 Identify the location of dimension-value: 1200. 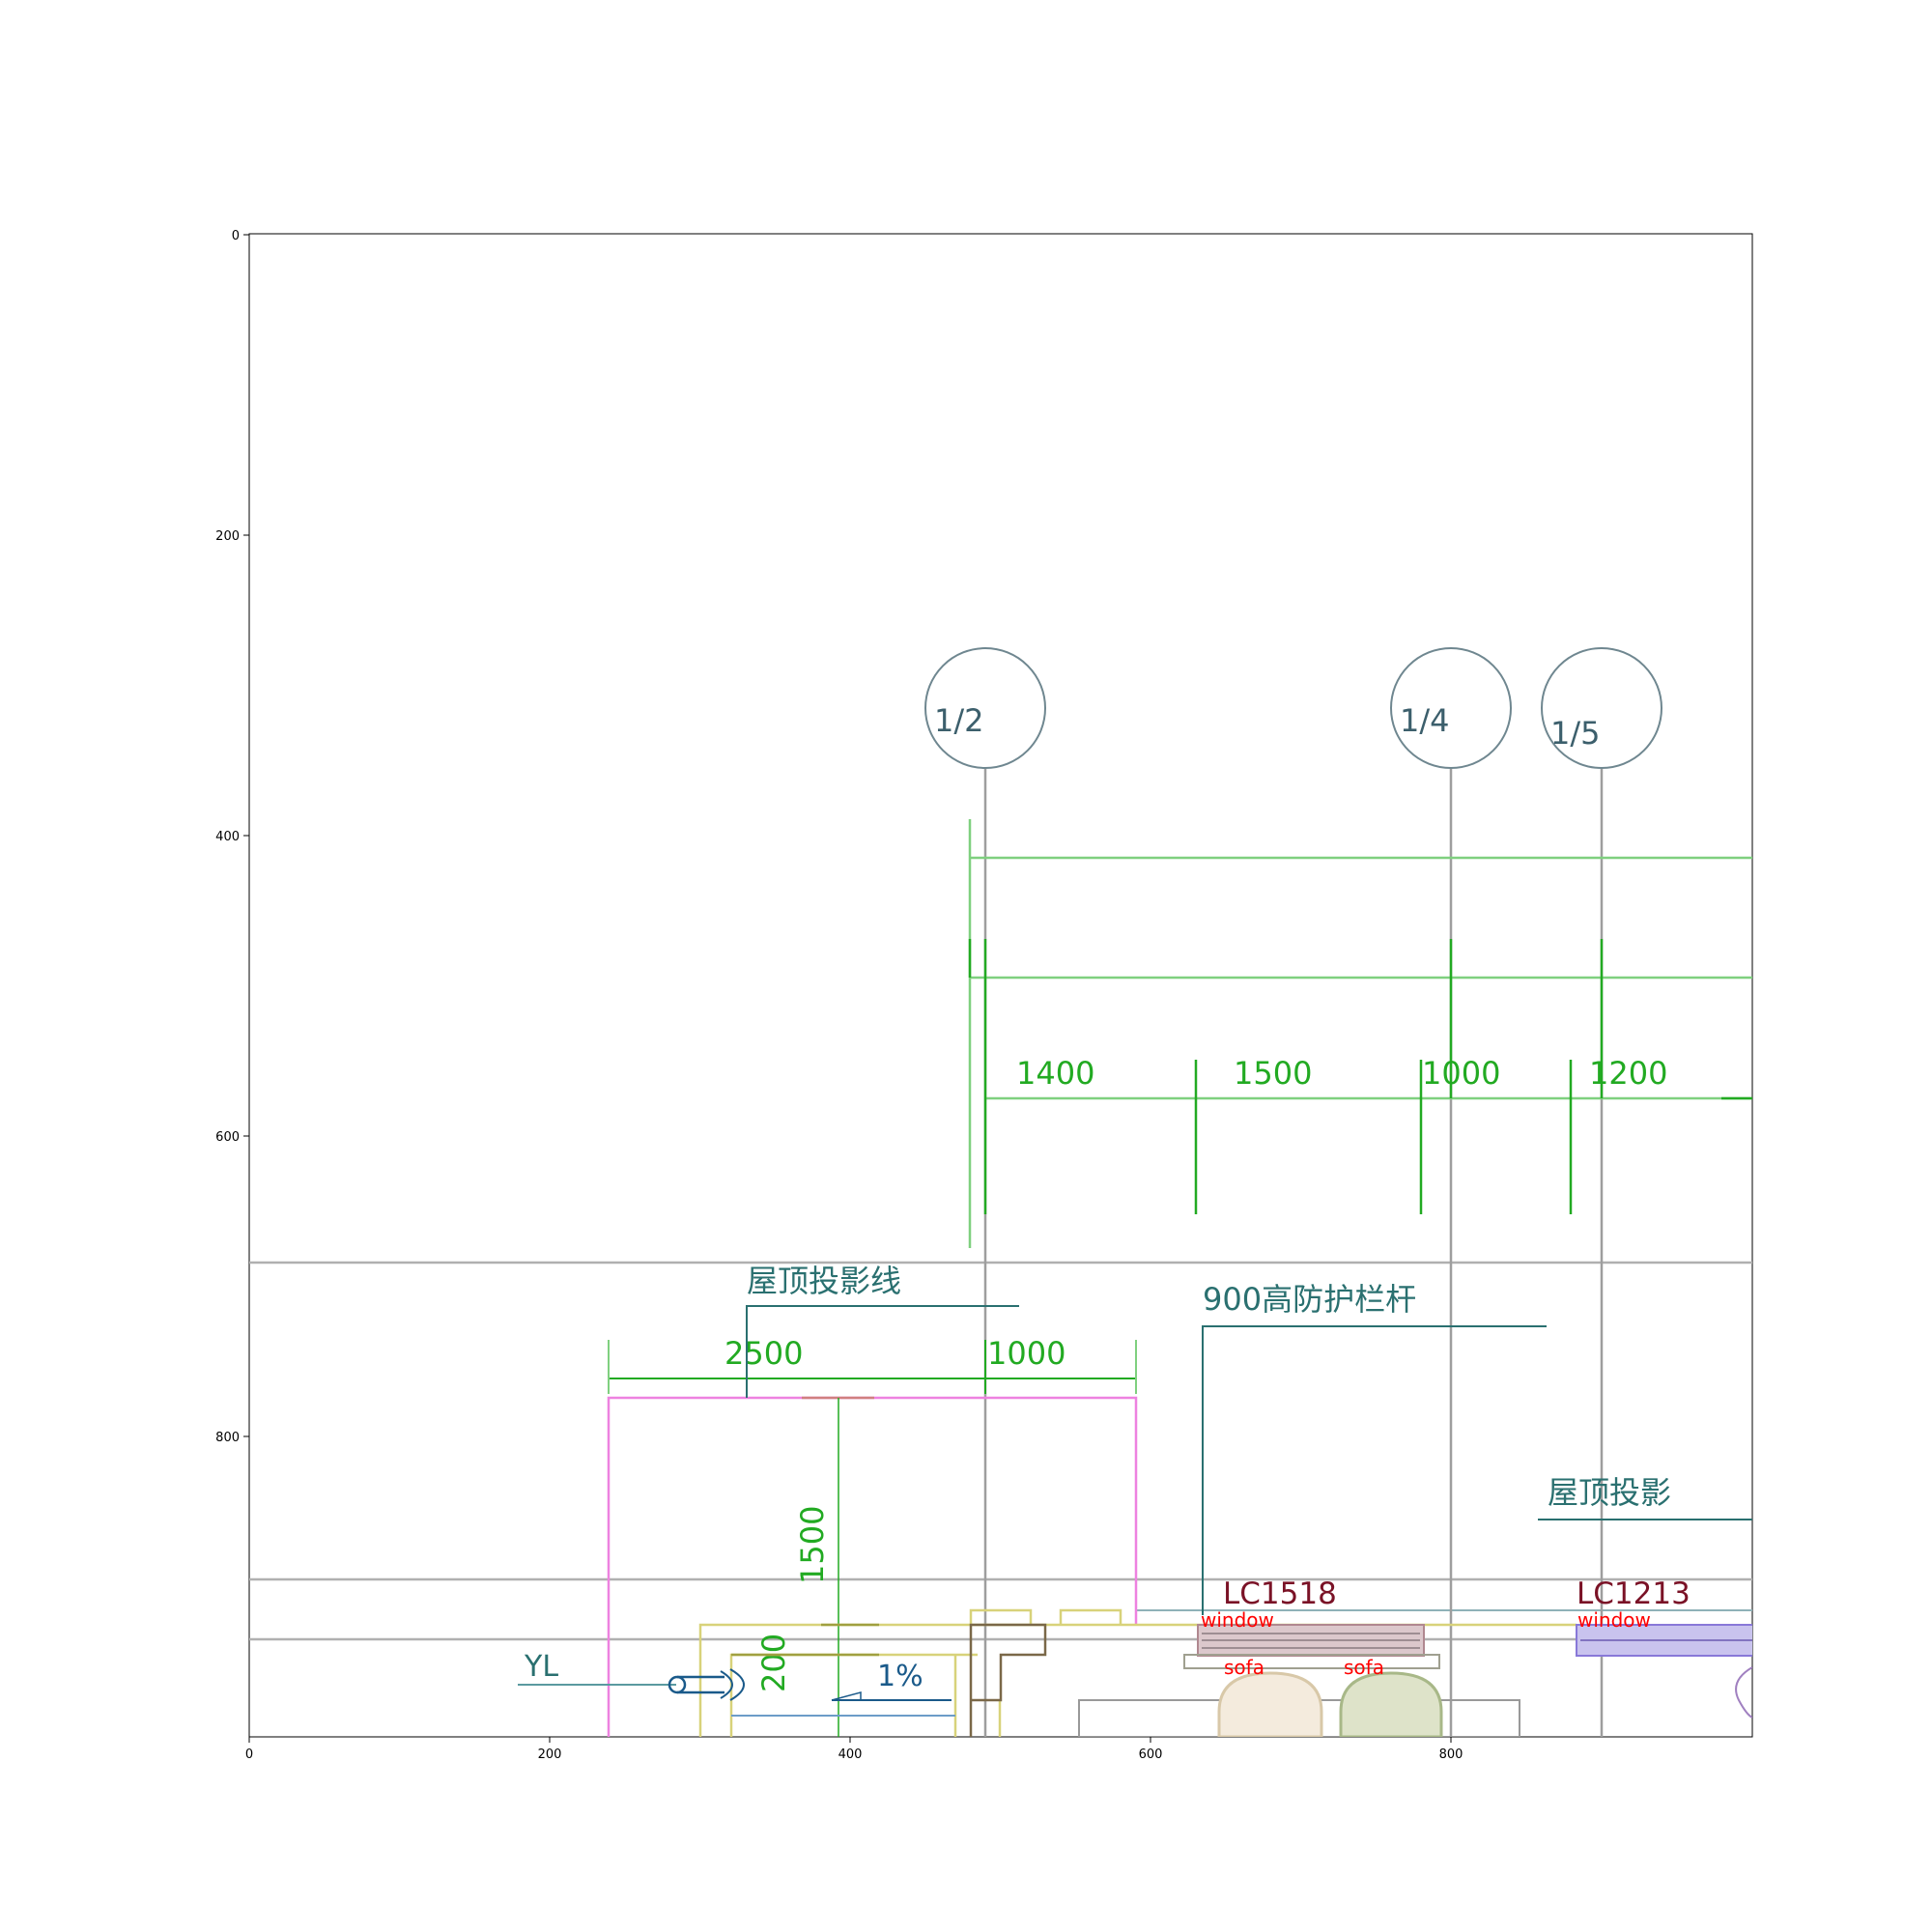
(1628, 1073).